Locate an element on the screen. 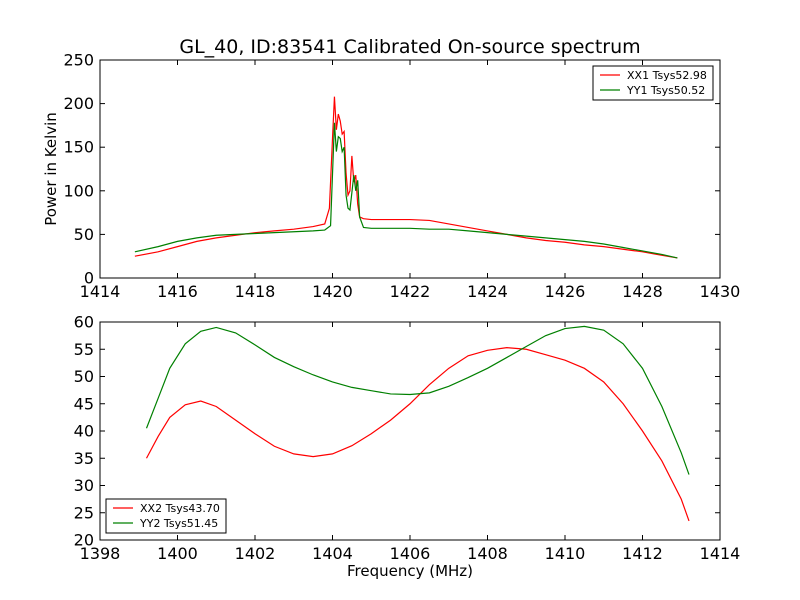  top-legend-label-2: YY1 Tsys50.52 is located at coordinates (665, 90).